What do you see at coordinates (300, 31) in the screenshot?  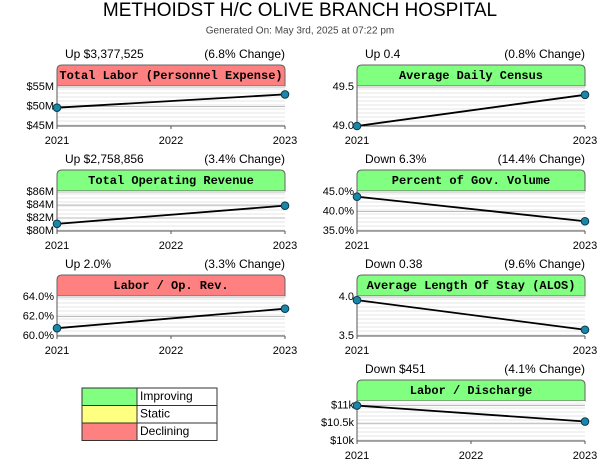 I see `page-subtitle: Generated On: May 3rd, 2025 at 07:22 pm` at bounding box center [300, 31].